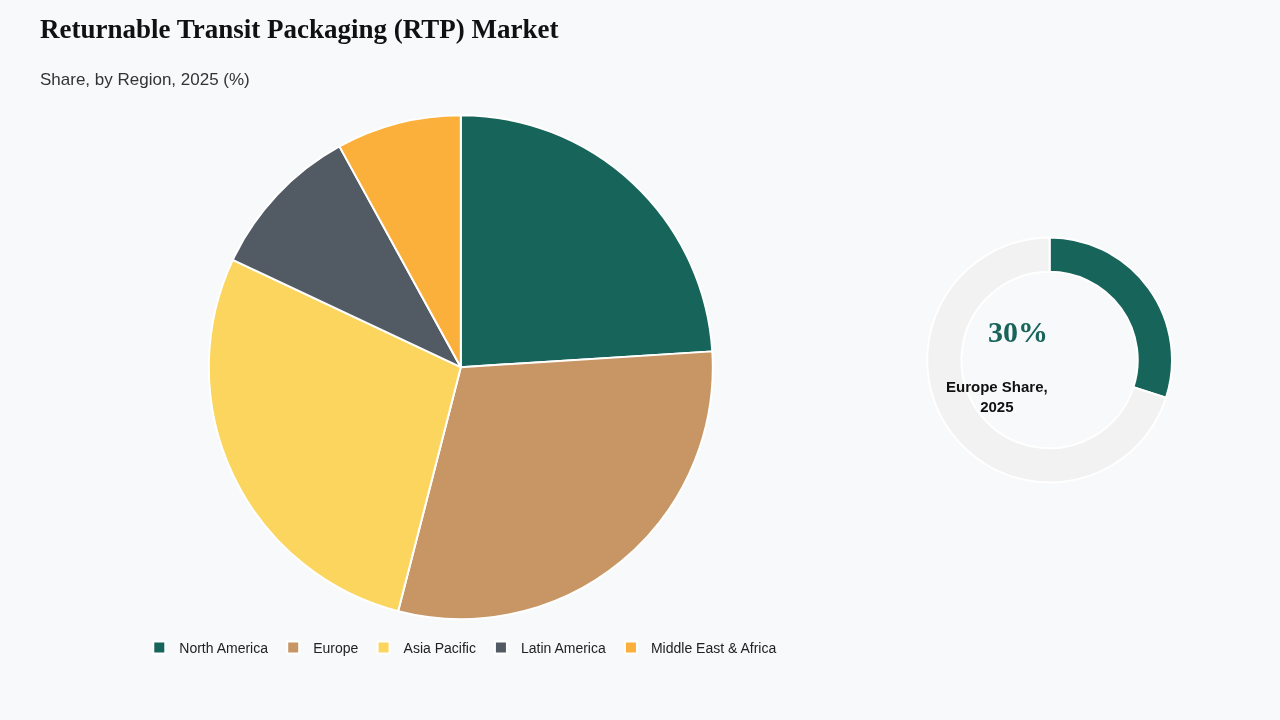  What do you see at coordinates (145, 79) in the screenshot?
I see `chart-subtitle: Share, by Region, 2025 (%)` at bounding box center [145, 79].